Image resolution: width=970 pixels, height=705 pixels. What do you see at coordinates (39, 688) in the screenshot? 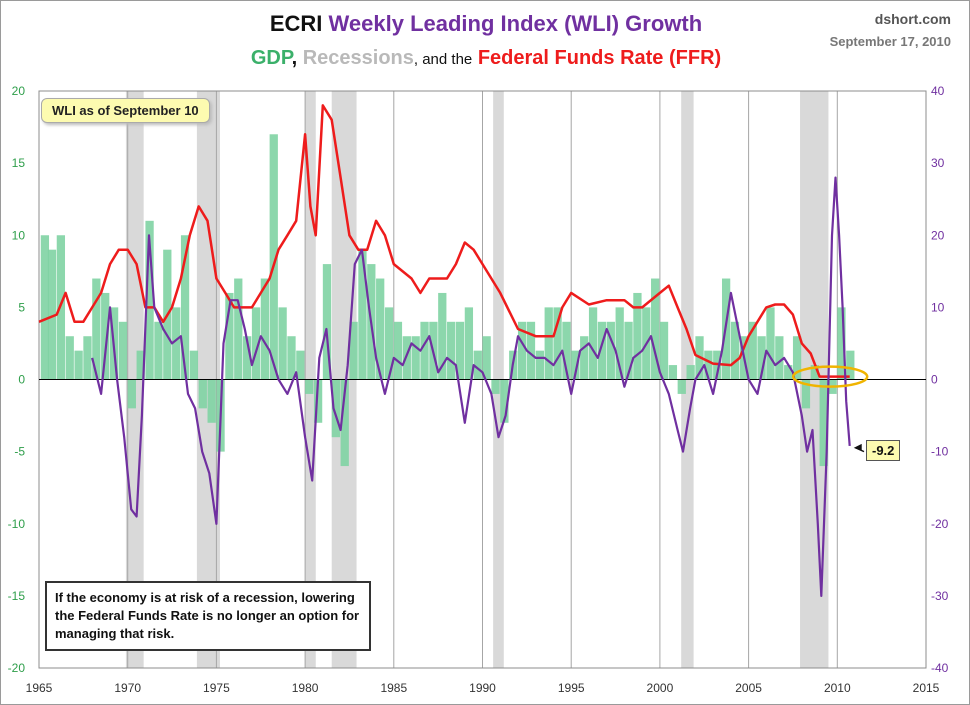
I see `x-tick-label: 1965` at bounding box center [39, 688].